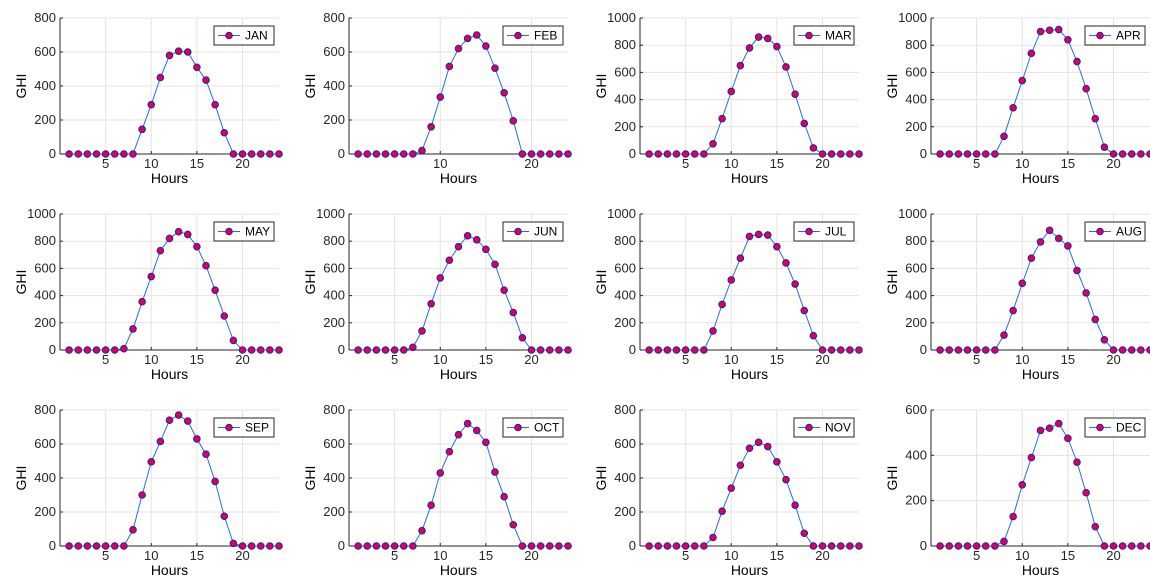  What do you see at coordinates (1129, 428) in the screenshot?
I see `legend-label: DEC` at bounding box center [1129, 428].